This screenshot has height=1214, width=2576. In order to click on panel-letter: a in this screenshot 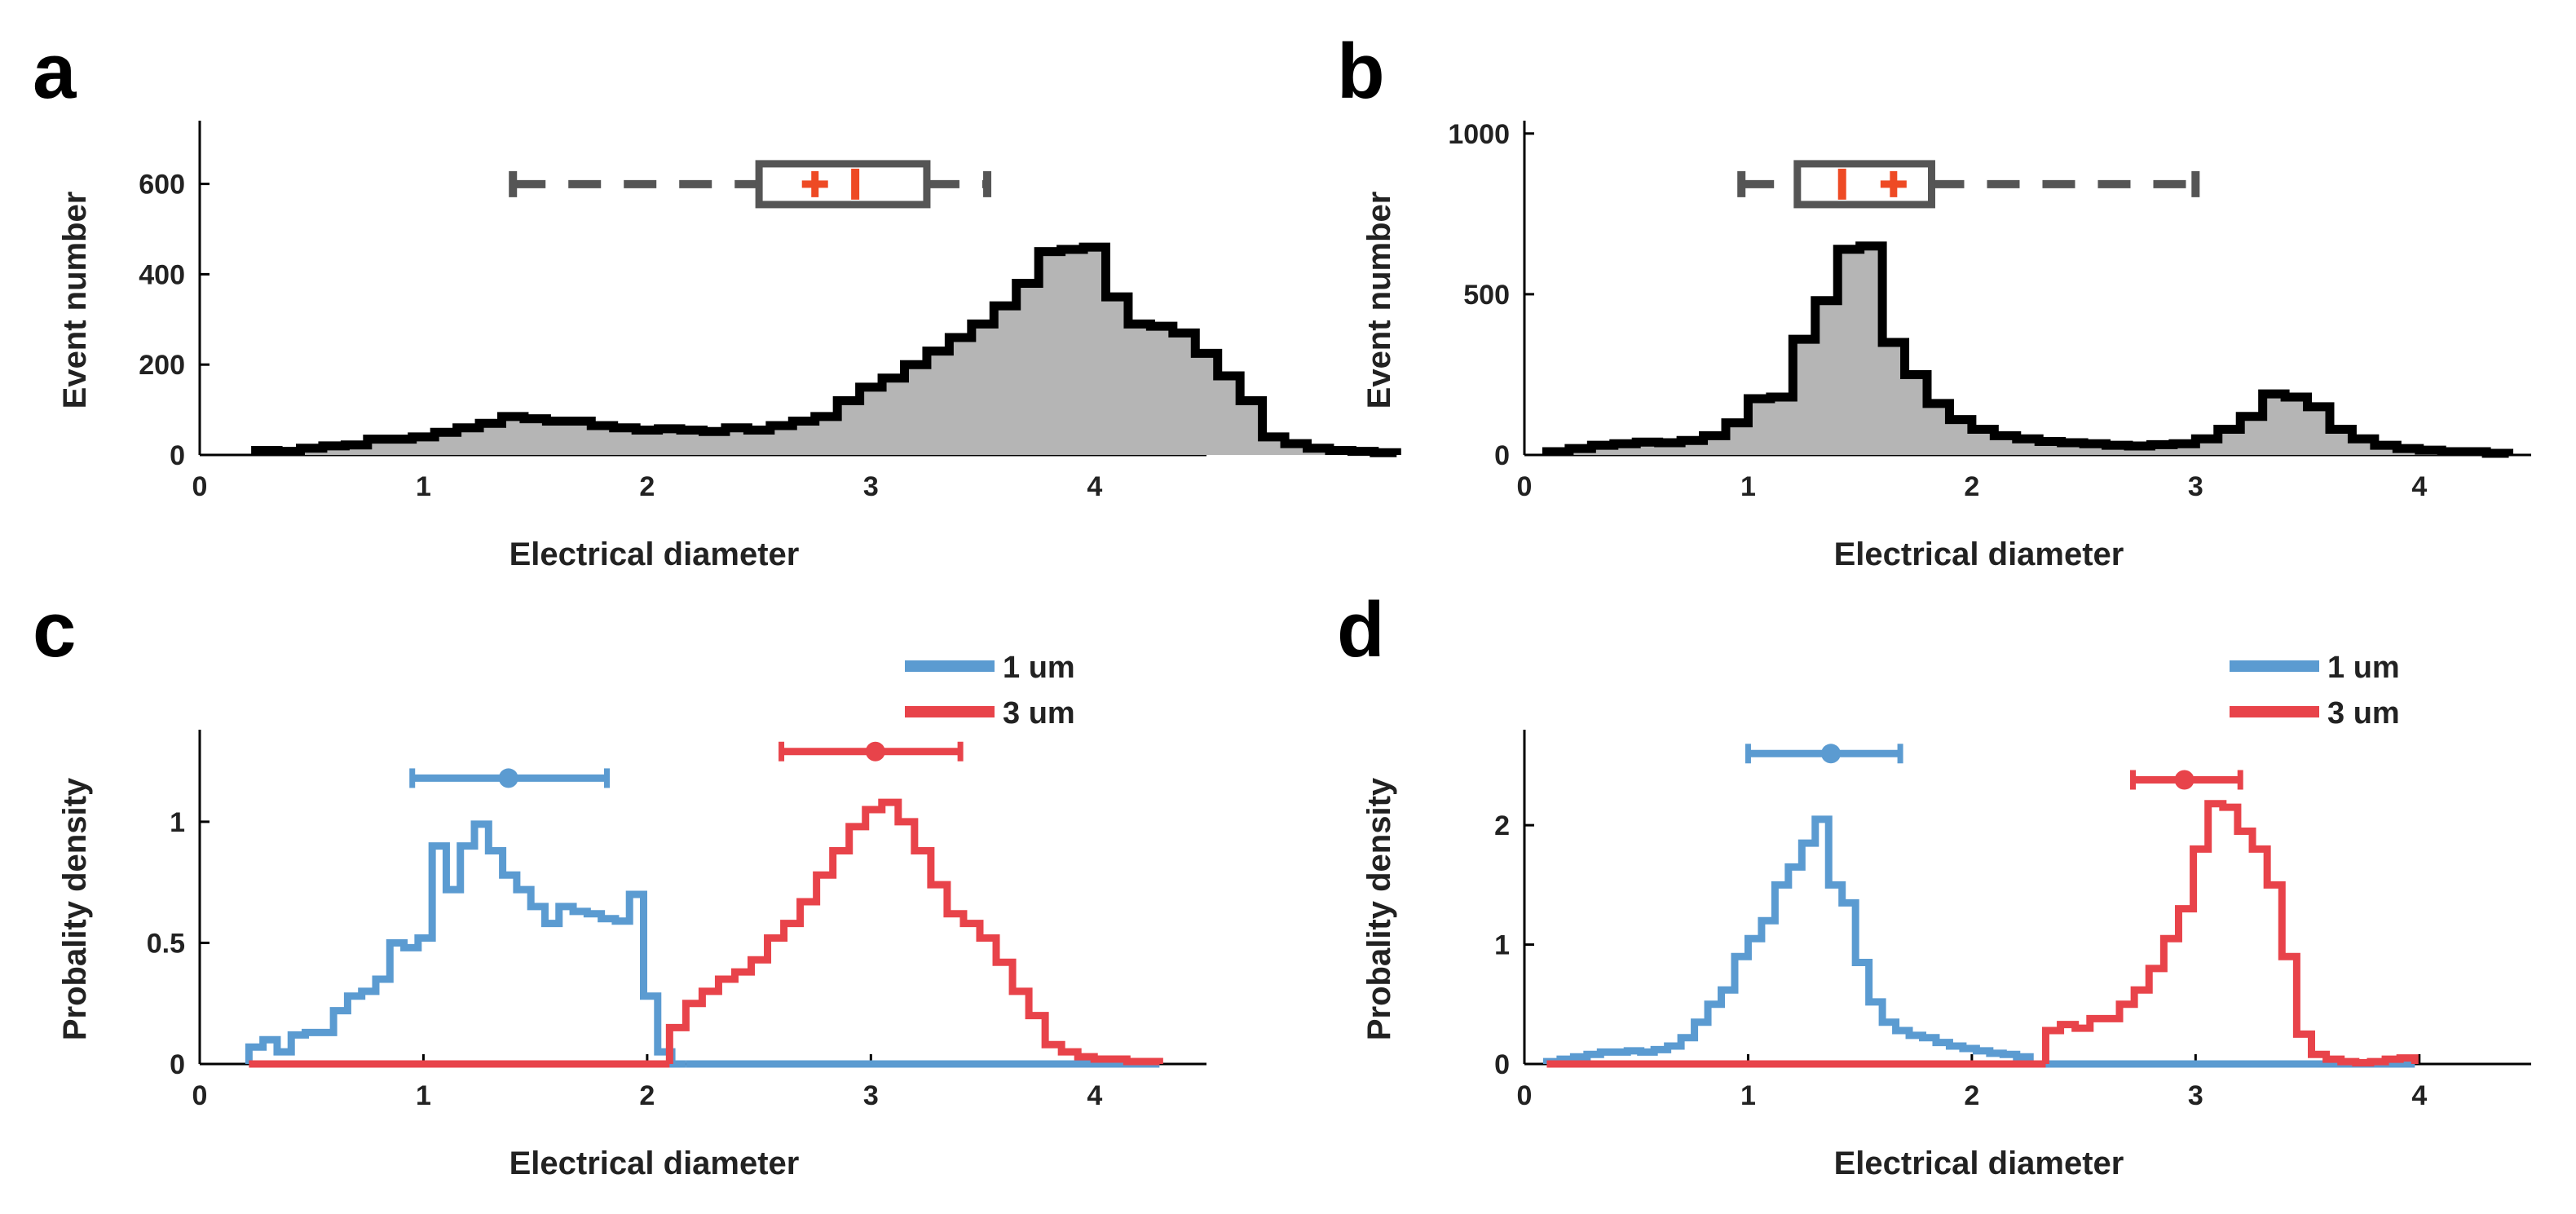, I will do `click(55, 71)`.